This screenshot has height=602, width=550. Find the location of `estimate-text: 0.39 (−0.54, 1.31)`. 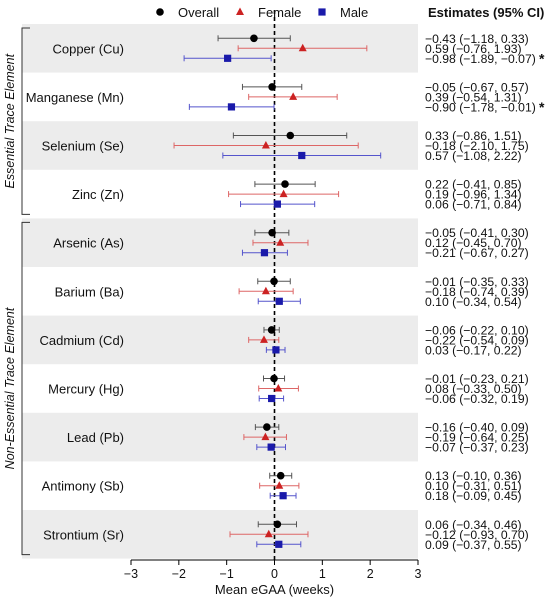

estimate-text: 0.39 (−0.54, 1.31) is located at coordinates (473, 97).